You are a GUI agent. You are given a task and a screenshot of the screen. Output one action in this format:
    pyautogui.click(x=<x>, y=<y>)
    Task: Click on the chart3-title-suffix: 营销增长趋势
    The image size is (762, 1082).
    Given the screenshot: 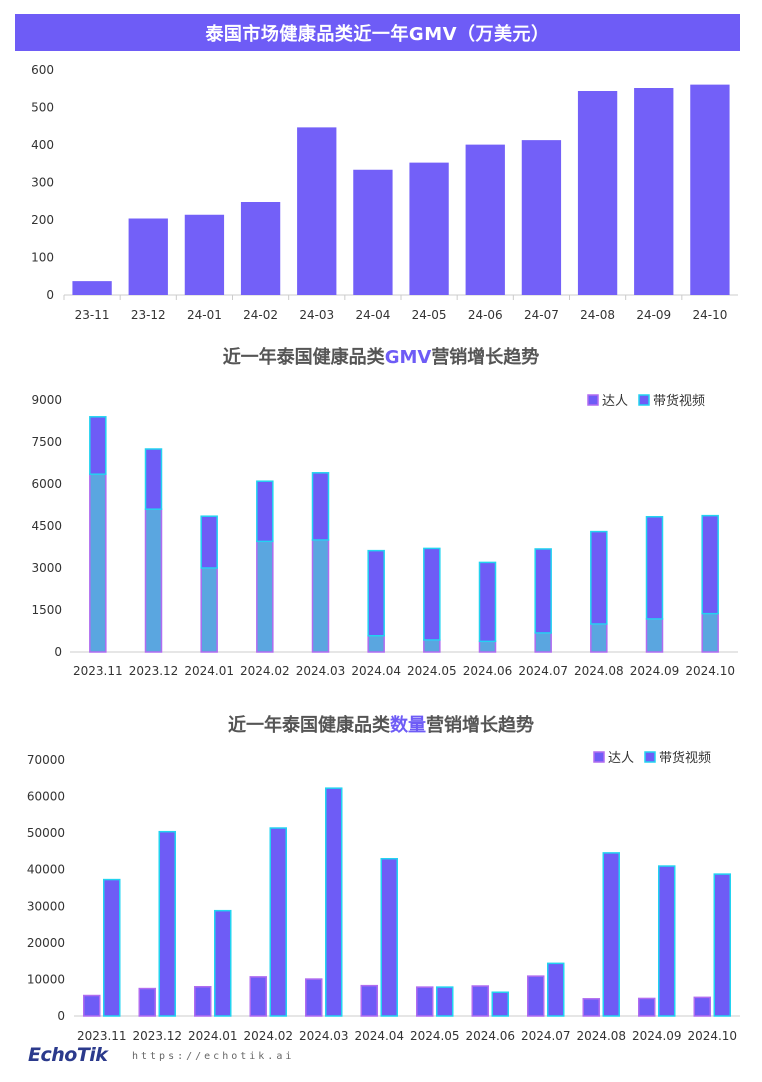 What is the action you would take?
    pyautogui.click(x=480, y=725)
    